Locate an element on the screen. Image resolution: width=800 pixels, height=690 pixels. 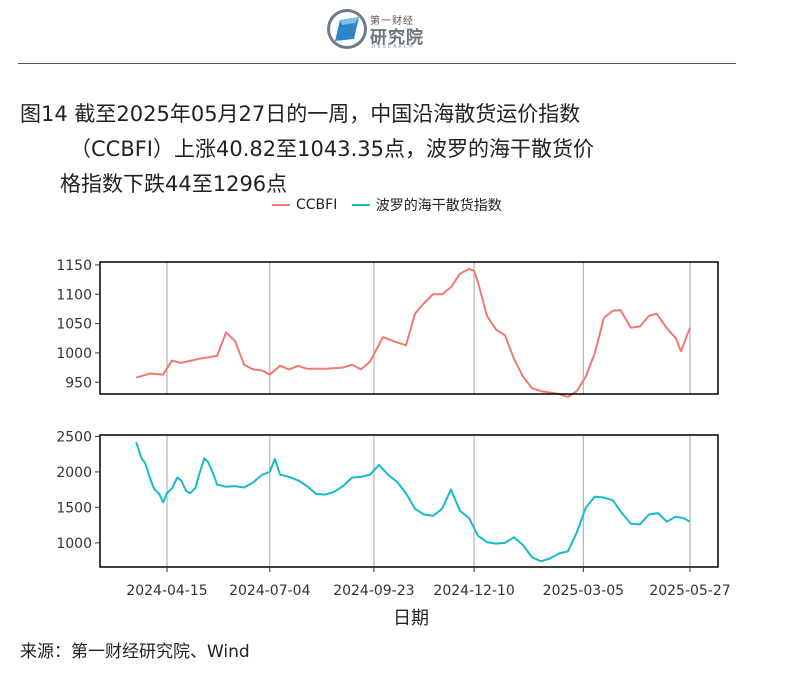
chart-legend: CCBFI 波罗的海干散货指数 is located at coordinates (392, 204).